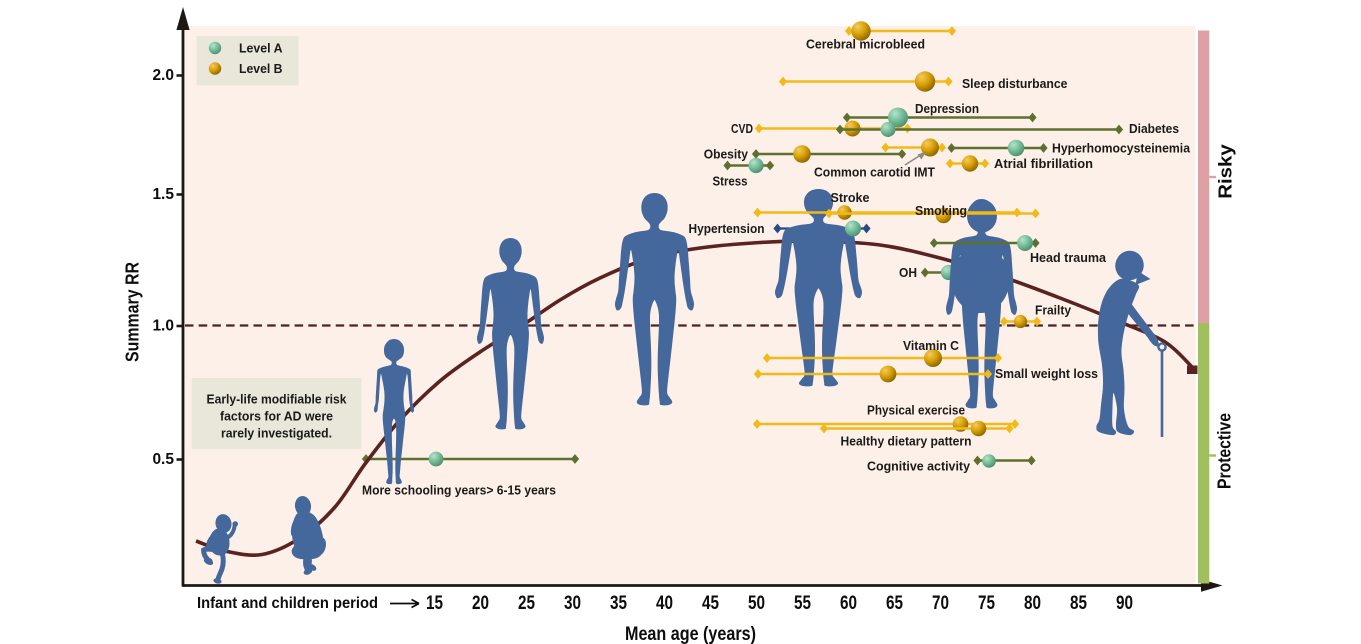 The height and width of the screenshot is (644, 1361). Describe the element at coordinates (730, 181) in the screenshot. I see `svg-text: Stress` at that location.